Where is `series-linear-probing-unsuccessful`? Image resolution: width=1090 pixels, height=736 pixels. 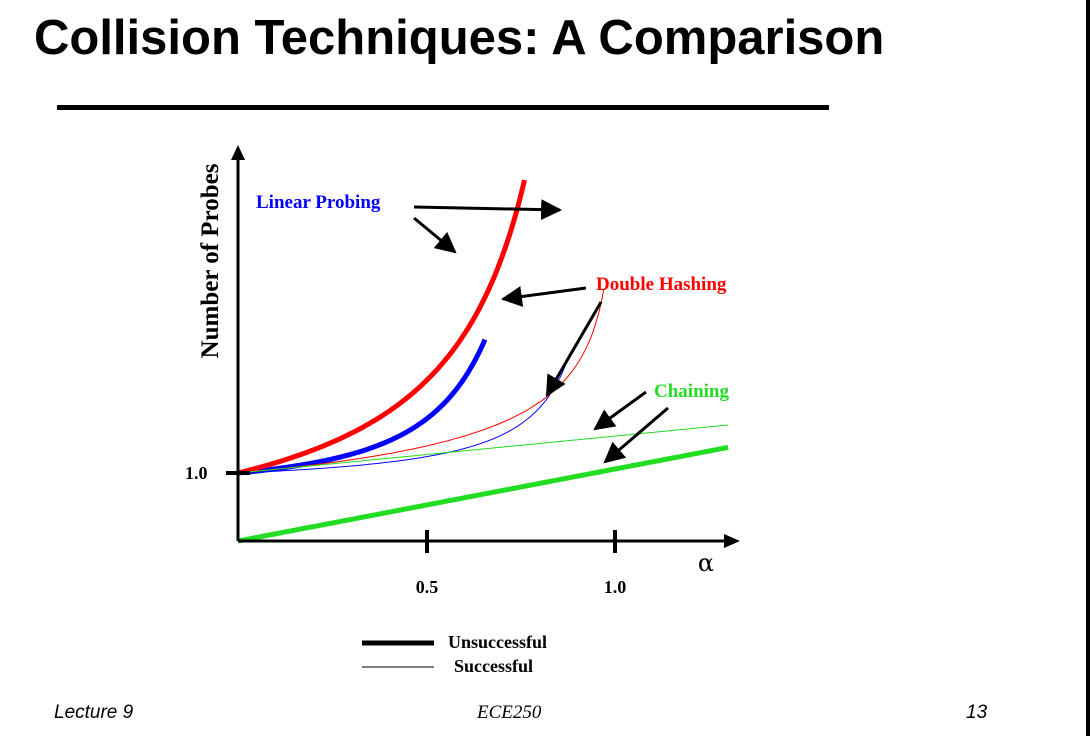
series-linear-probing-unsuccessful is located at coordinates (362, 407).